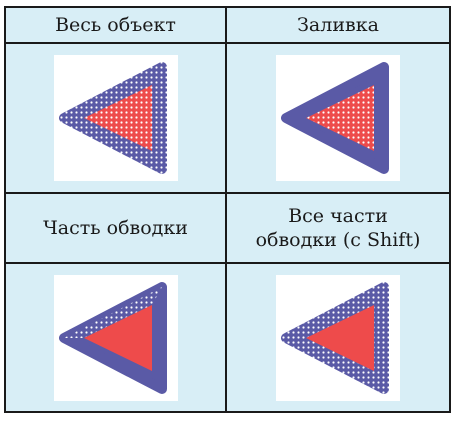 The height and width of the screenshot is (424, 457). I want to click on header-fill: Заливка, so click(338, 25).